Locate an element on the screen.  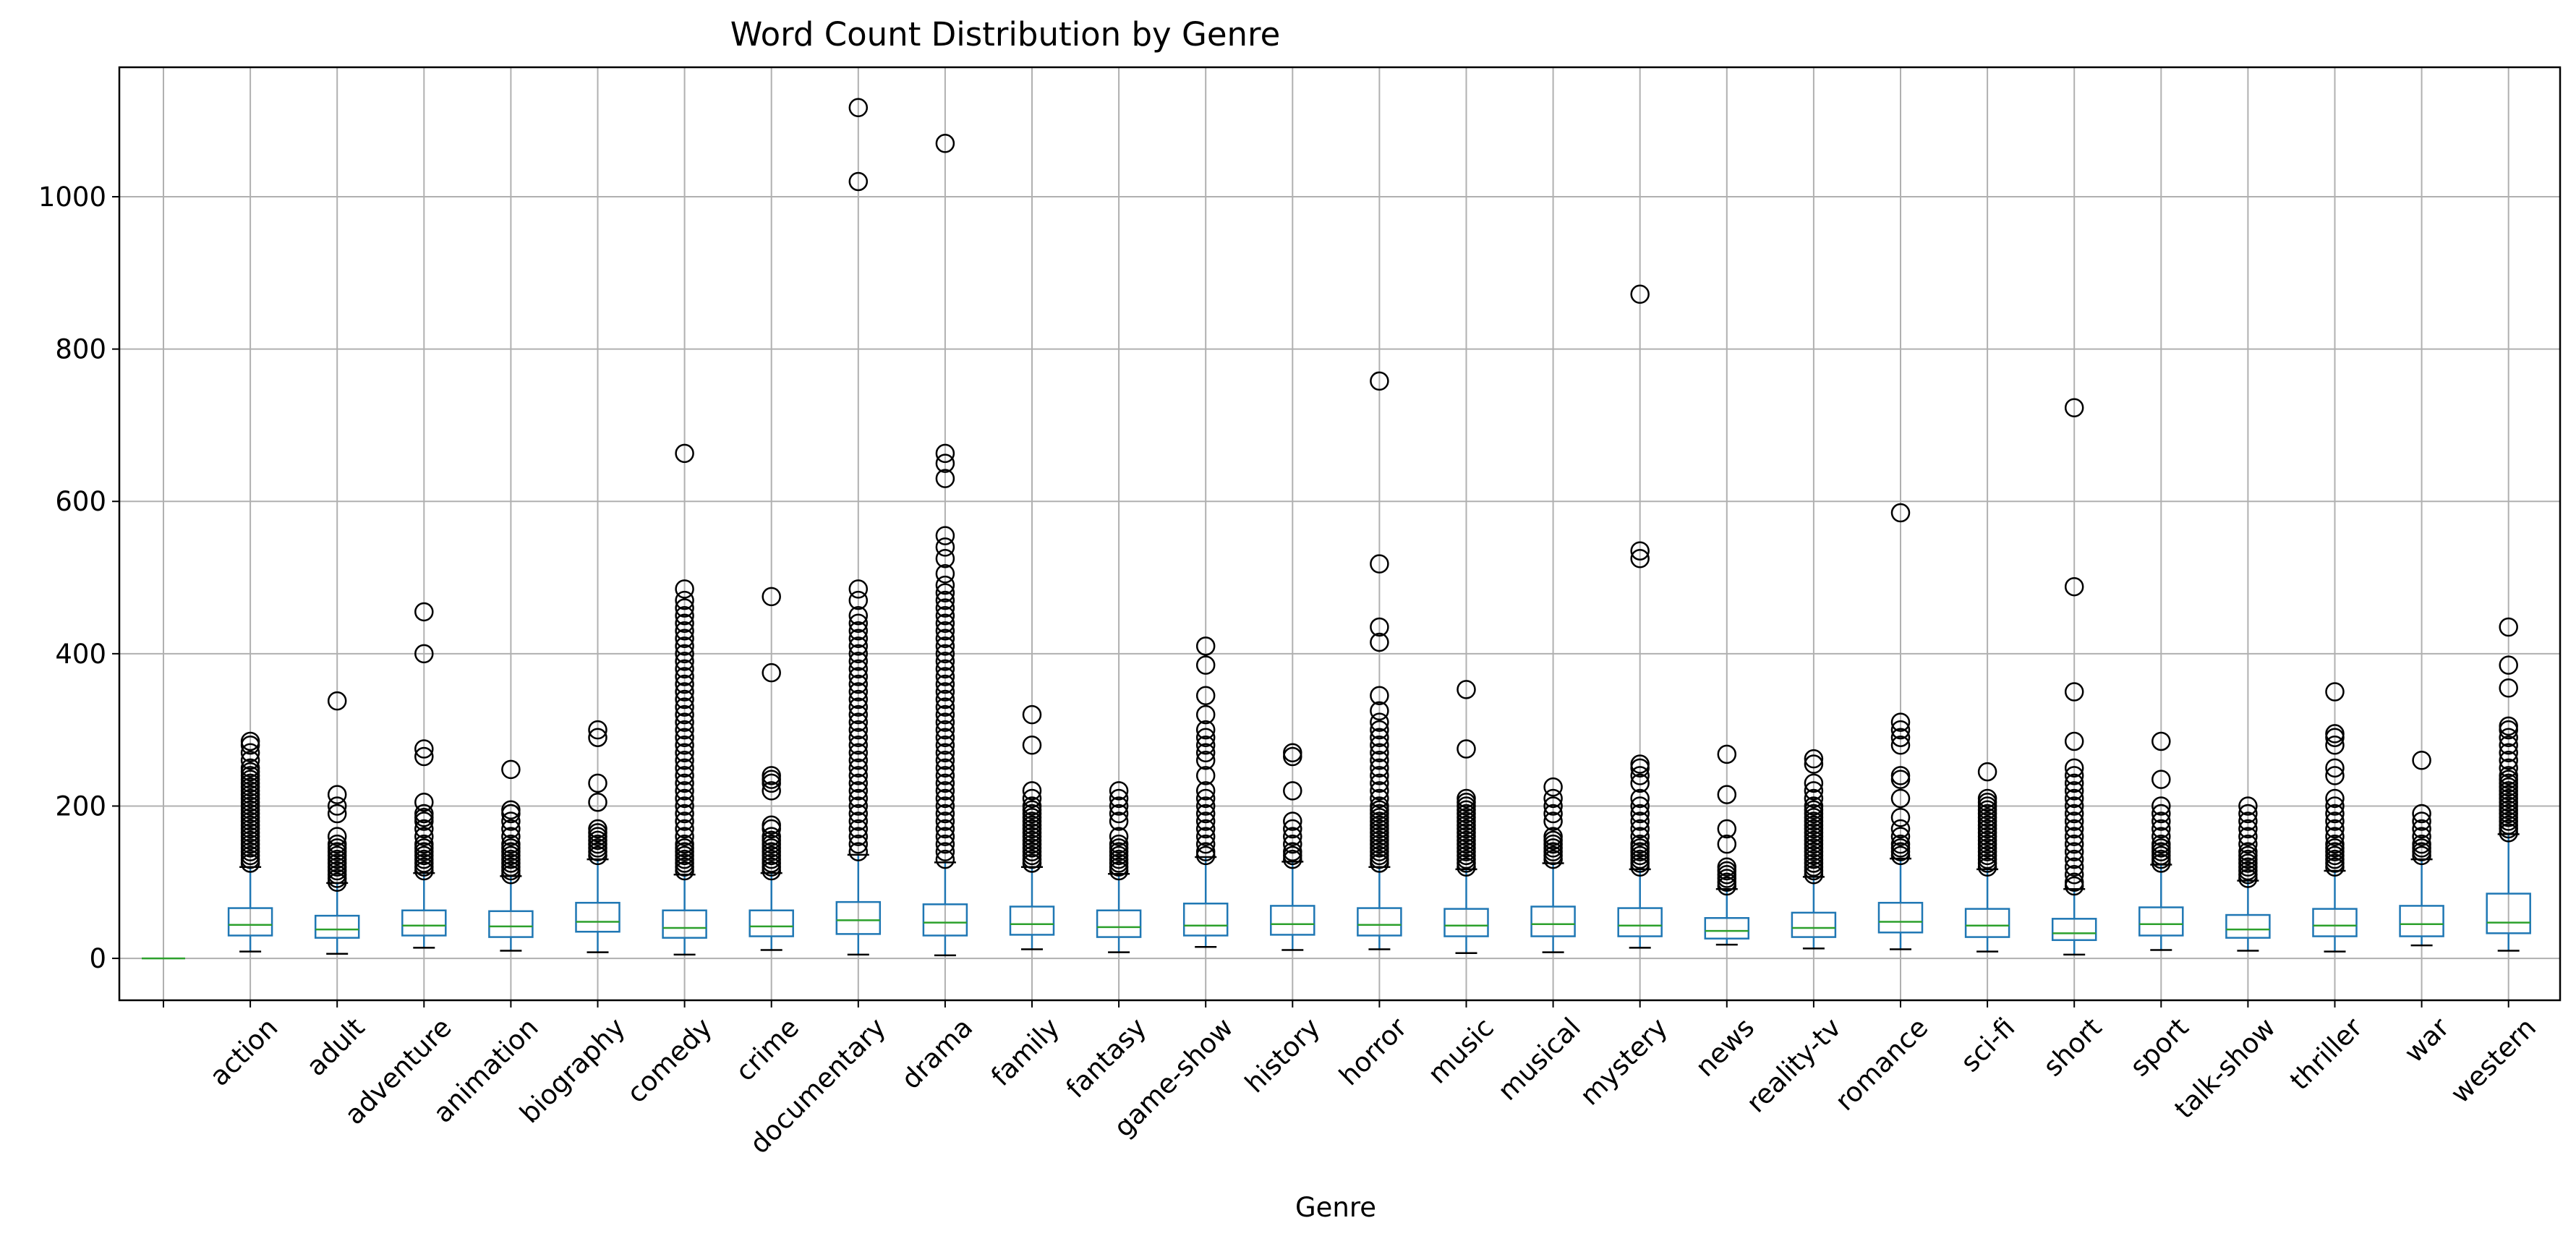
x-tick-label: action is located at coordinates (244, 1052).